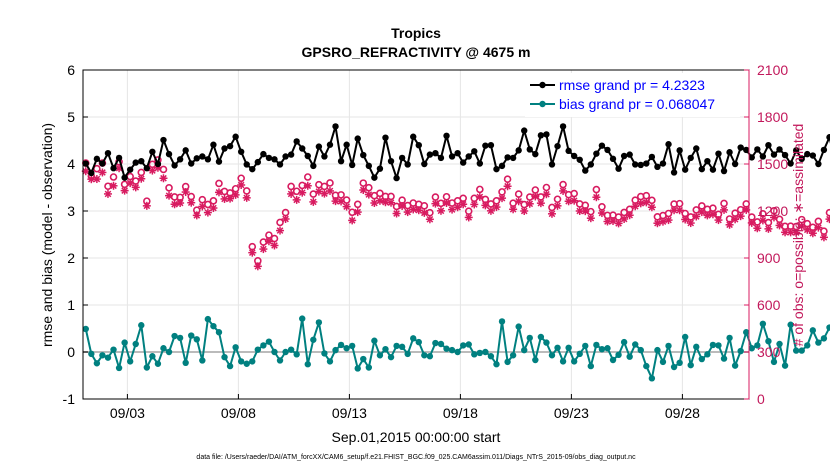 The width and height of the screenshot is (830, 470). I want to click on legend-bias-label: bias grand pr = 0.068047, so click(637, 104).